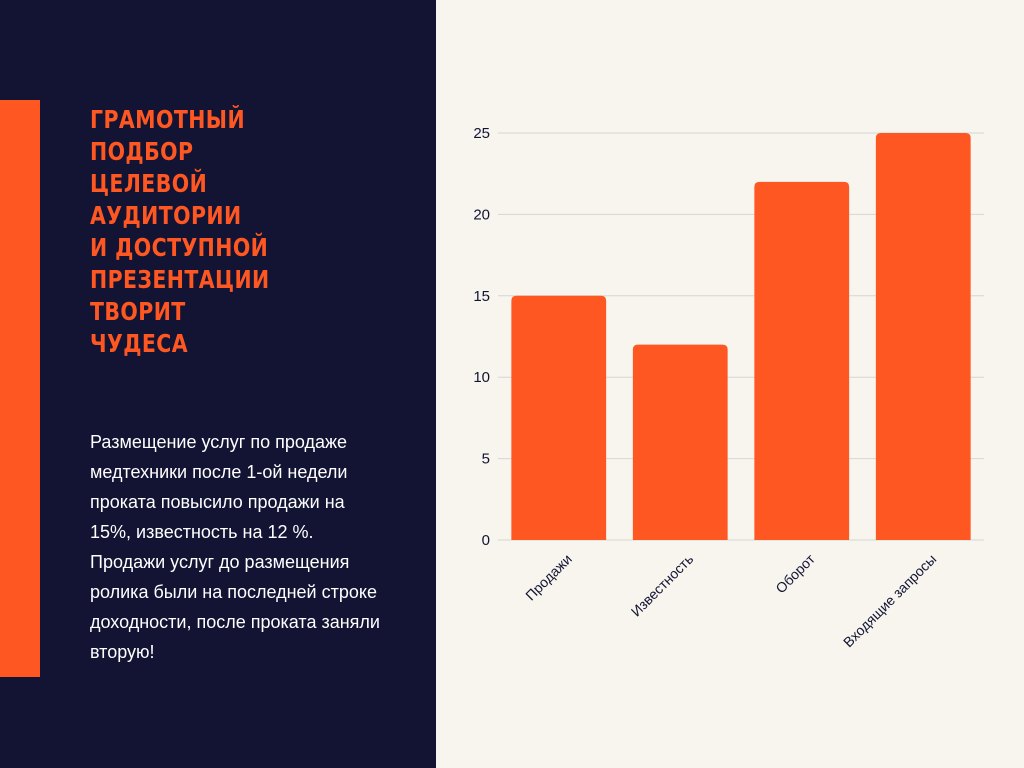  I want to click on y-tick-label: 5, so click(486, 459).